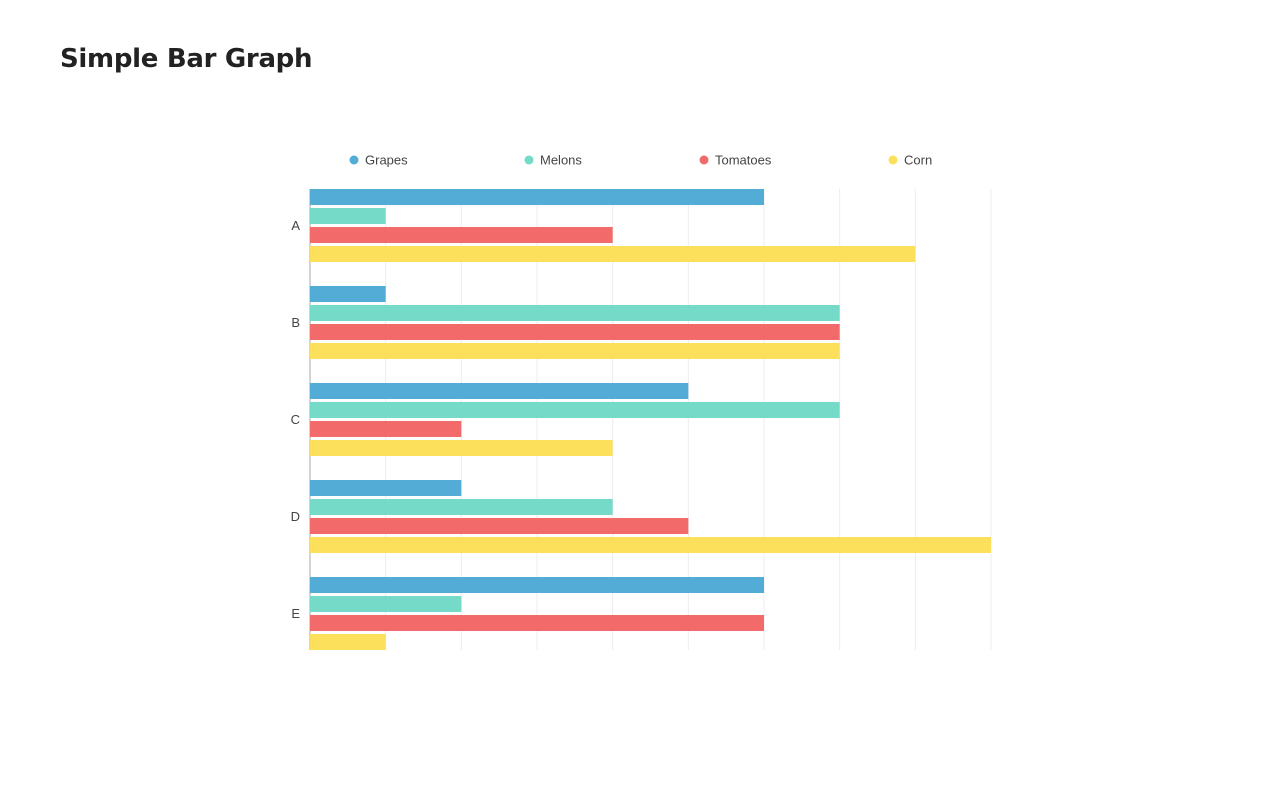 Image resolution: width=1280 pixels, height=800 pixels. What do you see at coordinates (386, 160) in the screenshot?
I see `legend-label: Grapes` at bounding box center [386, 160].